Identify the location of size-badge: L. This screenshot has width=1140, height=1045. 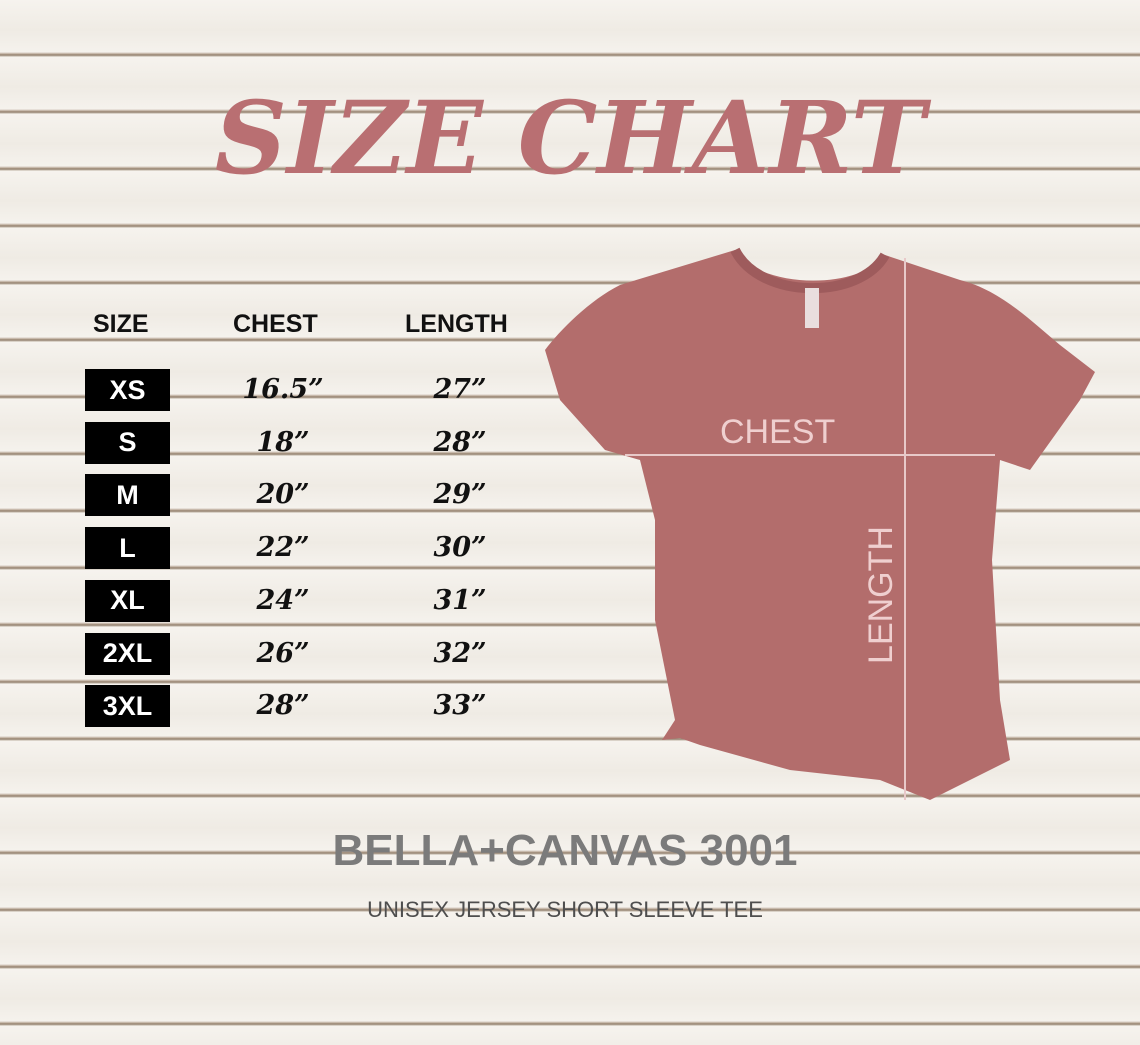
(127, 548).